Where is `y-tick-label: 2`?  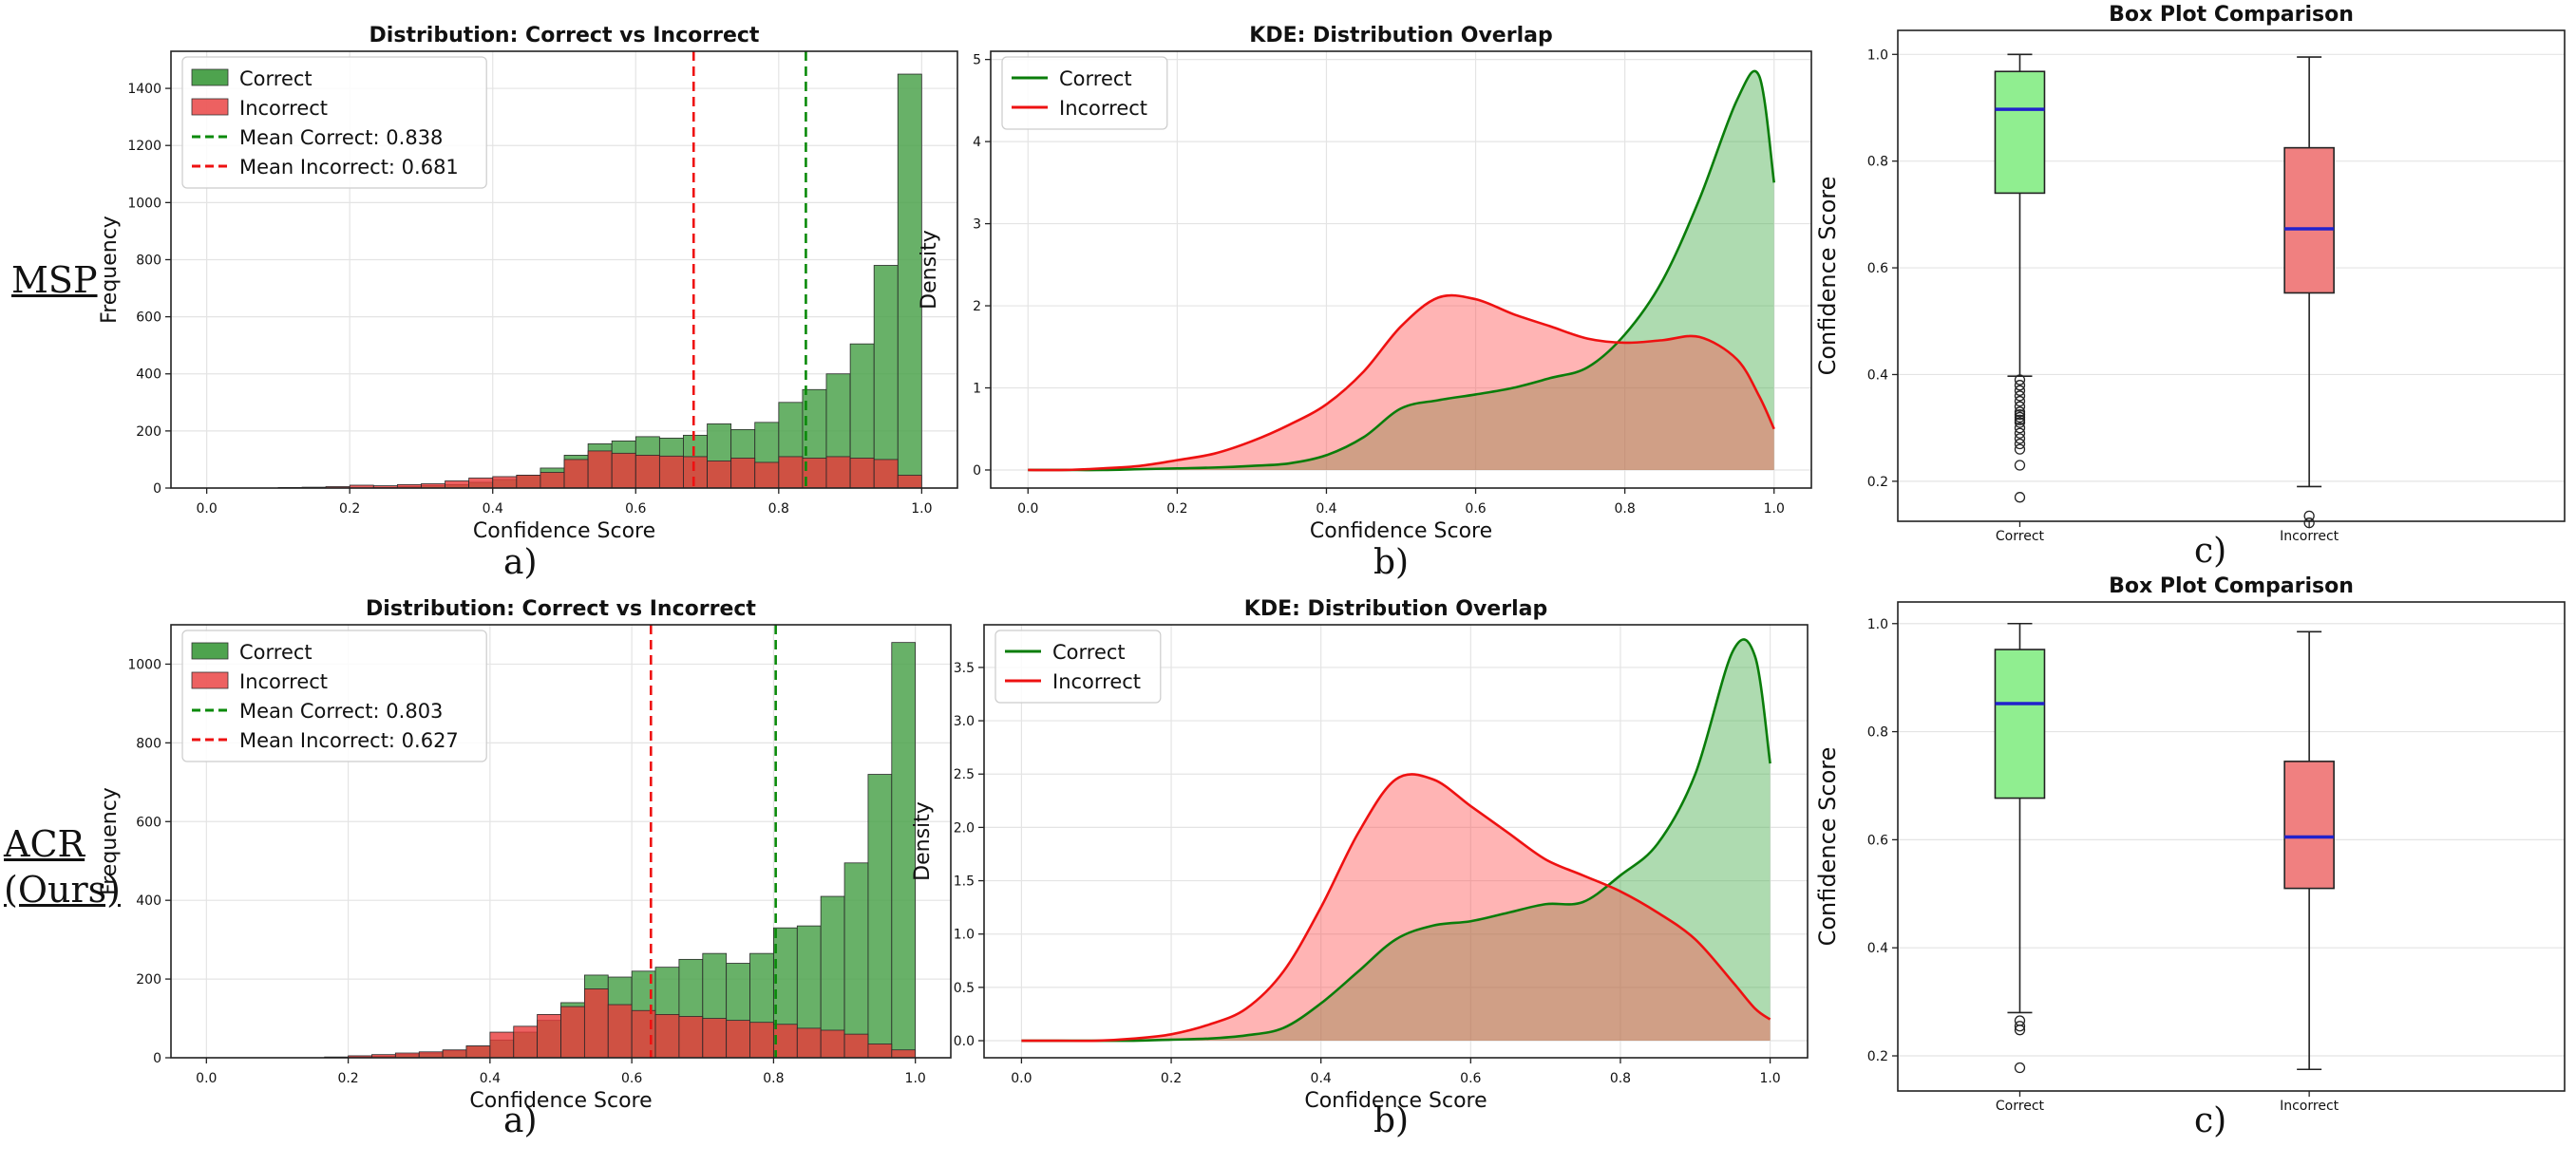 y-tick-label: 2 is located at coordinates (977, 306).